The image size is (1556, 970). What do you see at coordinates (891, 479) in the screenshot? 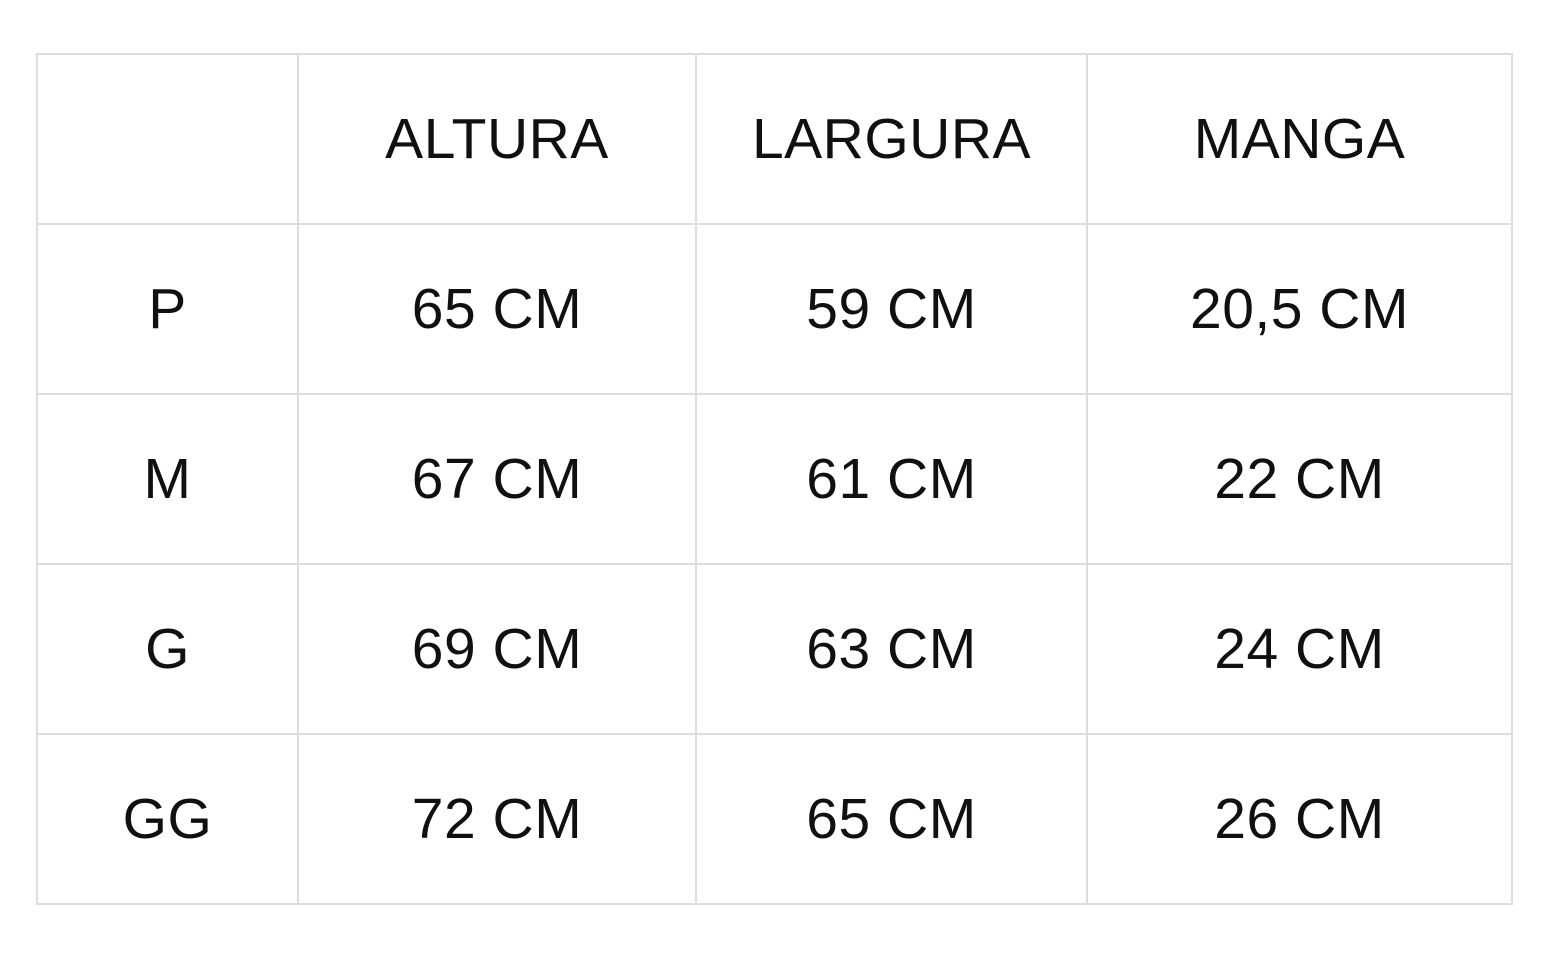
I see `largura-cell: 61 CM` at bounding box center [891, 479].